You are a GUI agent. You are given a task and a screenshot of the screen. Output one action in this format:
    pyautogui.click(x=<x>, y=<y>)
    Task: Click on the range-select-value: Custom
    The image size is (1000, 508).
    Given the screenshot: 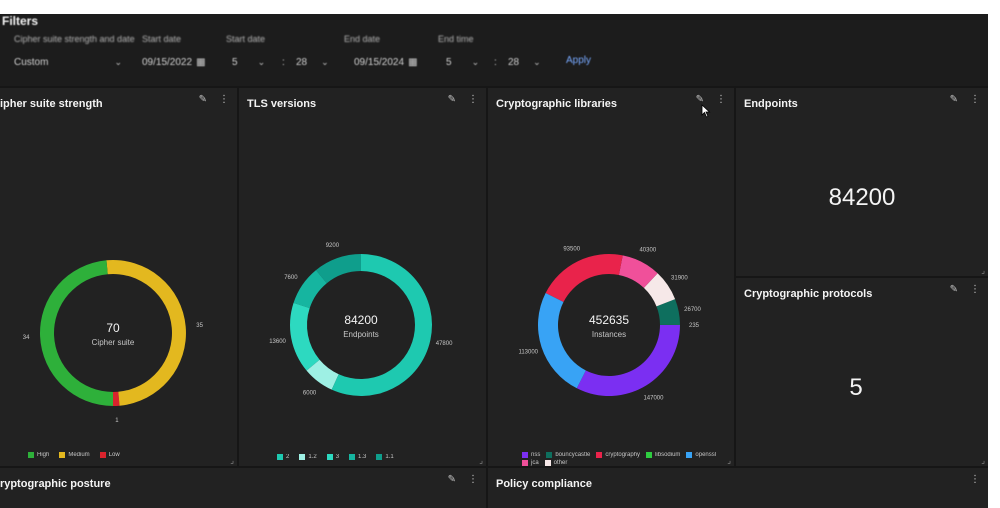 What is the action you would take?
    pyautogui.click(x=31, y=62)
    